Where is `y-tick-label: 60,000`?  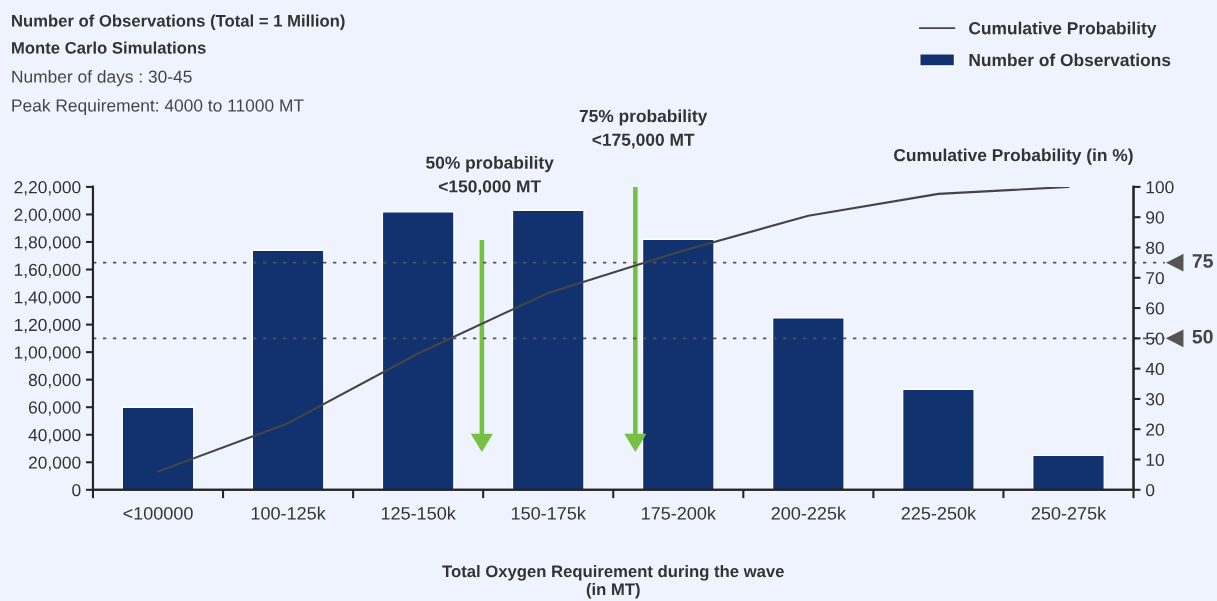
y-tick-label: 60,000 is located at coordinates (54, 408).